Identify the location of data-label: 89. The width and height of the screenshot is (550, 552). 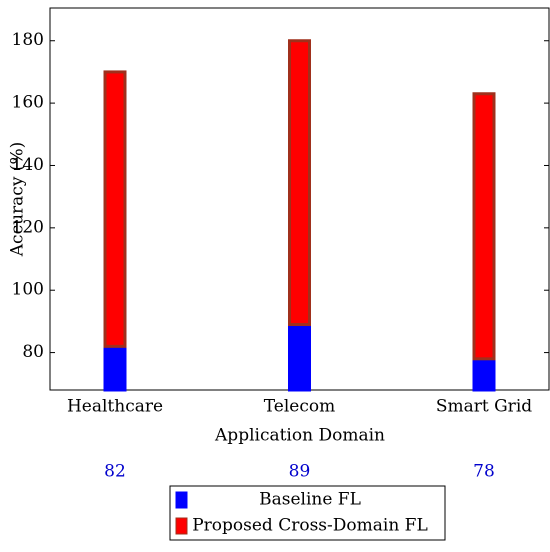
(300, 472).